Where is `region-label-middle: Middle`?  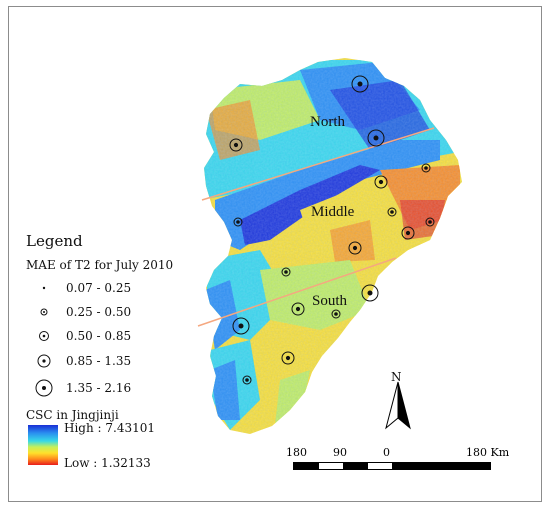 region-label-middle: Middle is located at coordinates (333, 212).